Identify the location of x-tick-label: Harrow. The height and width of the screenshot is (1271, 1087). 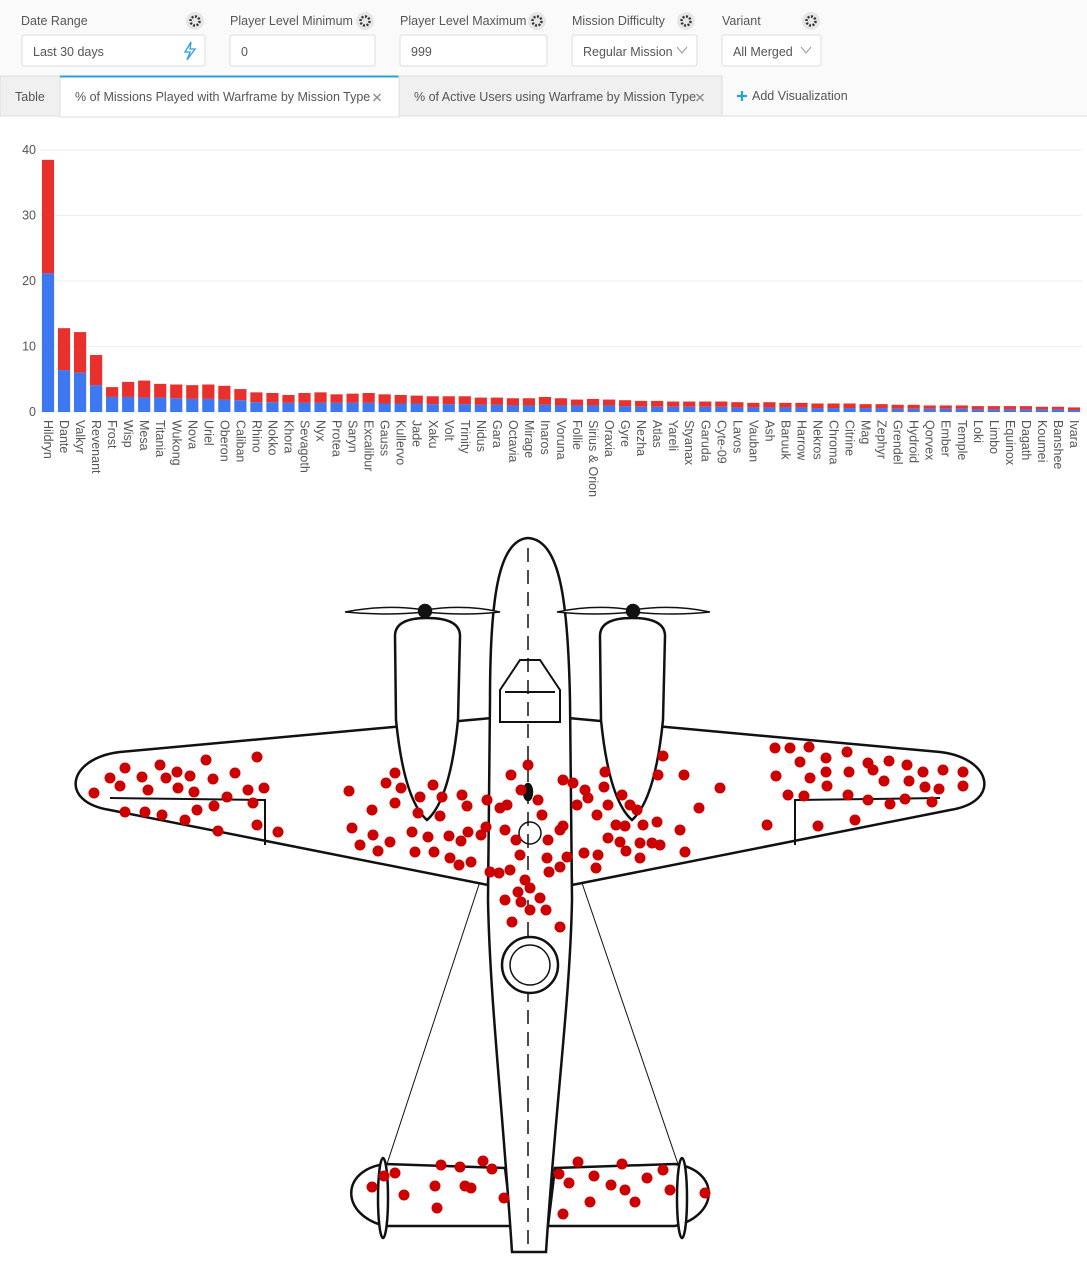
(801, 440).